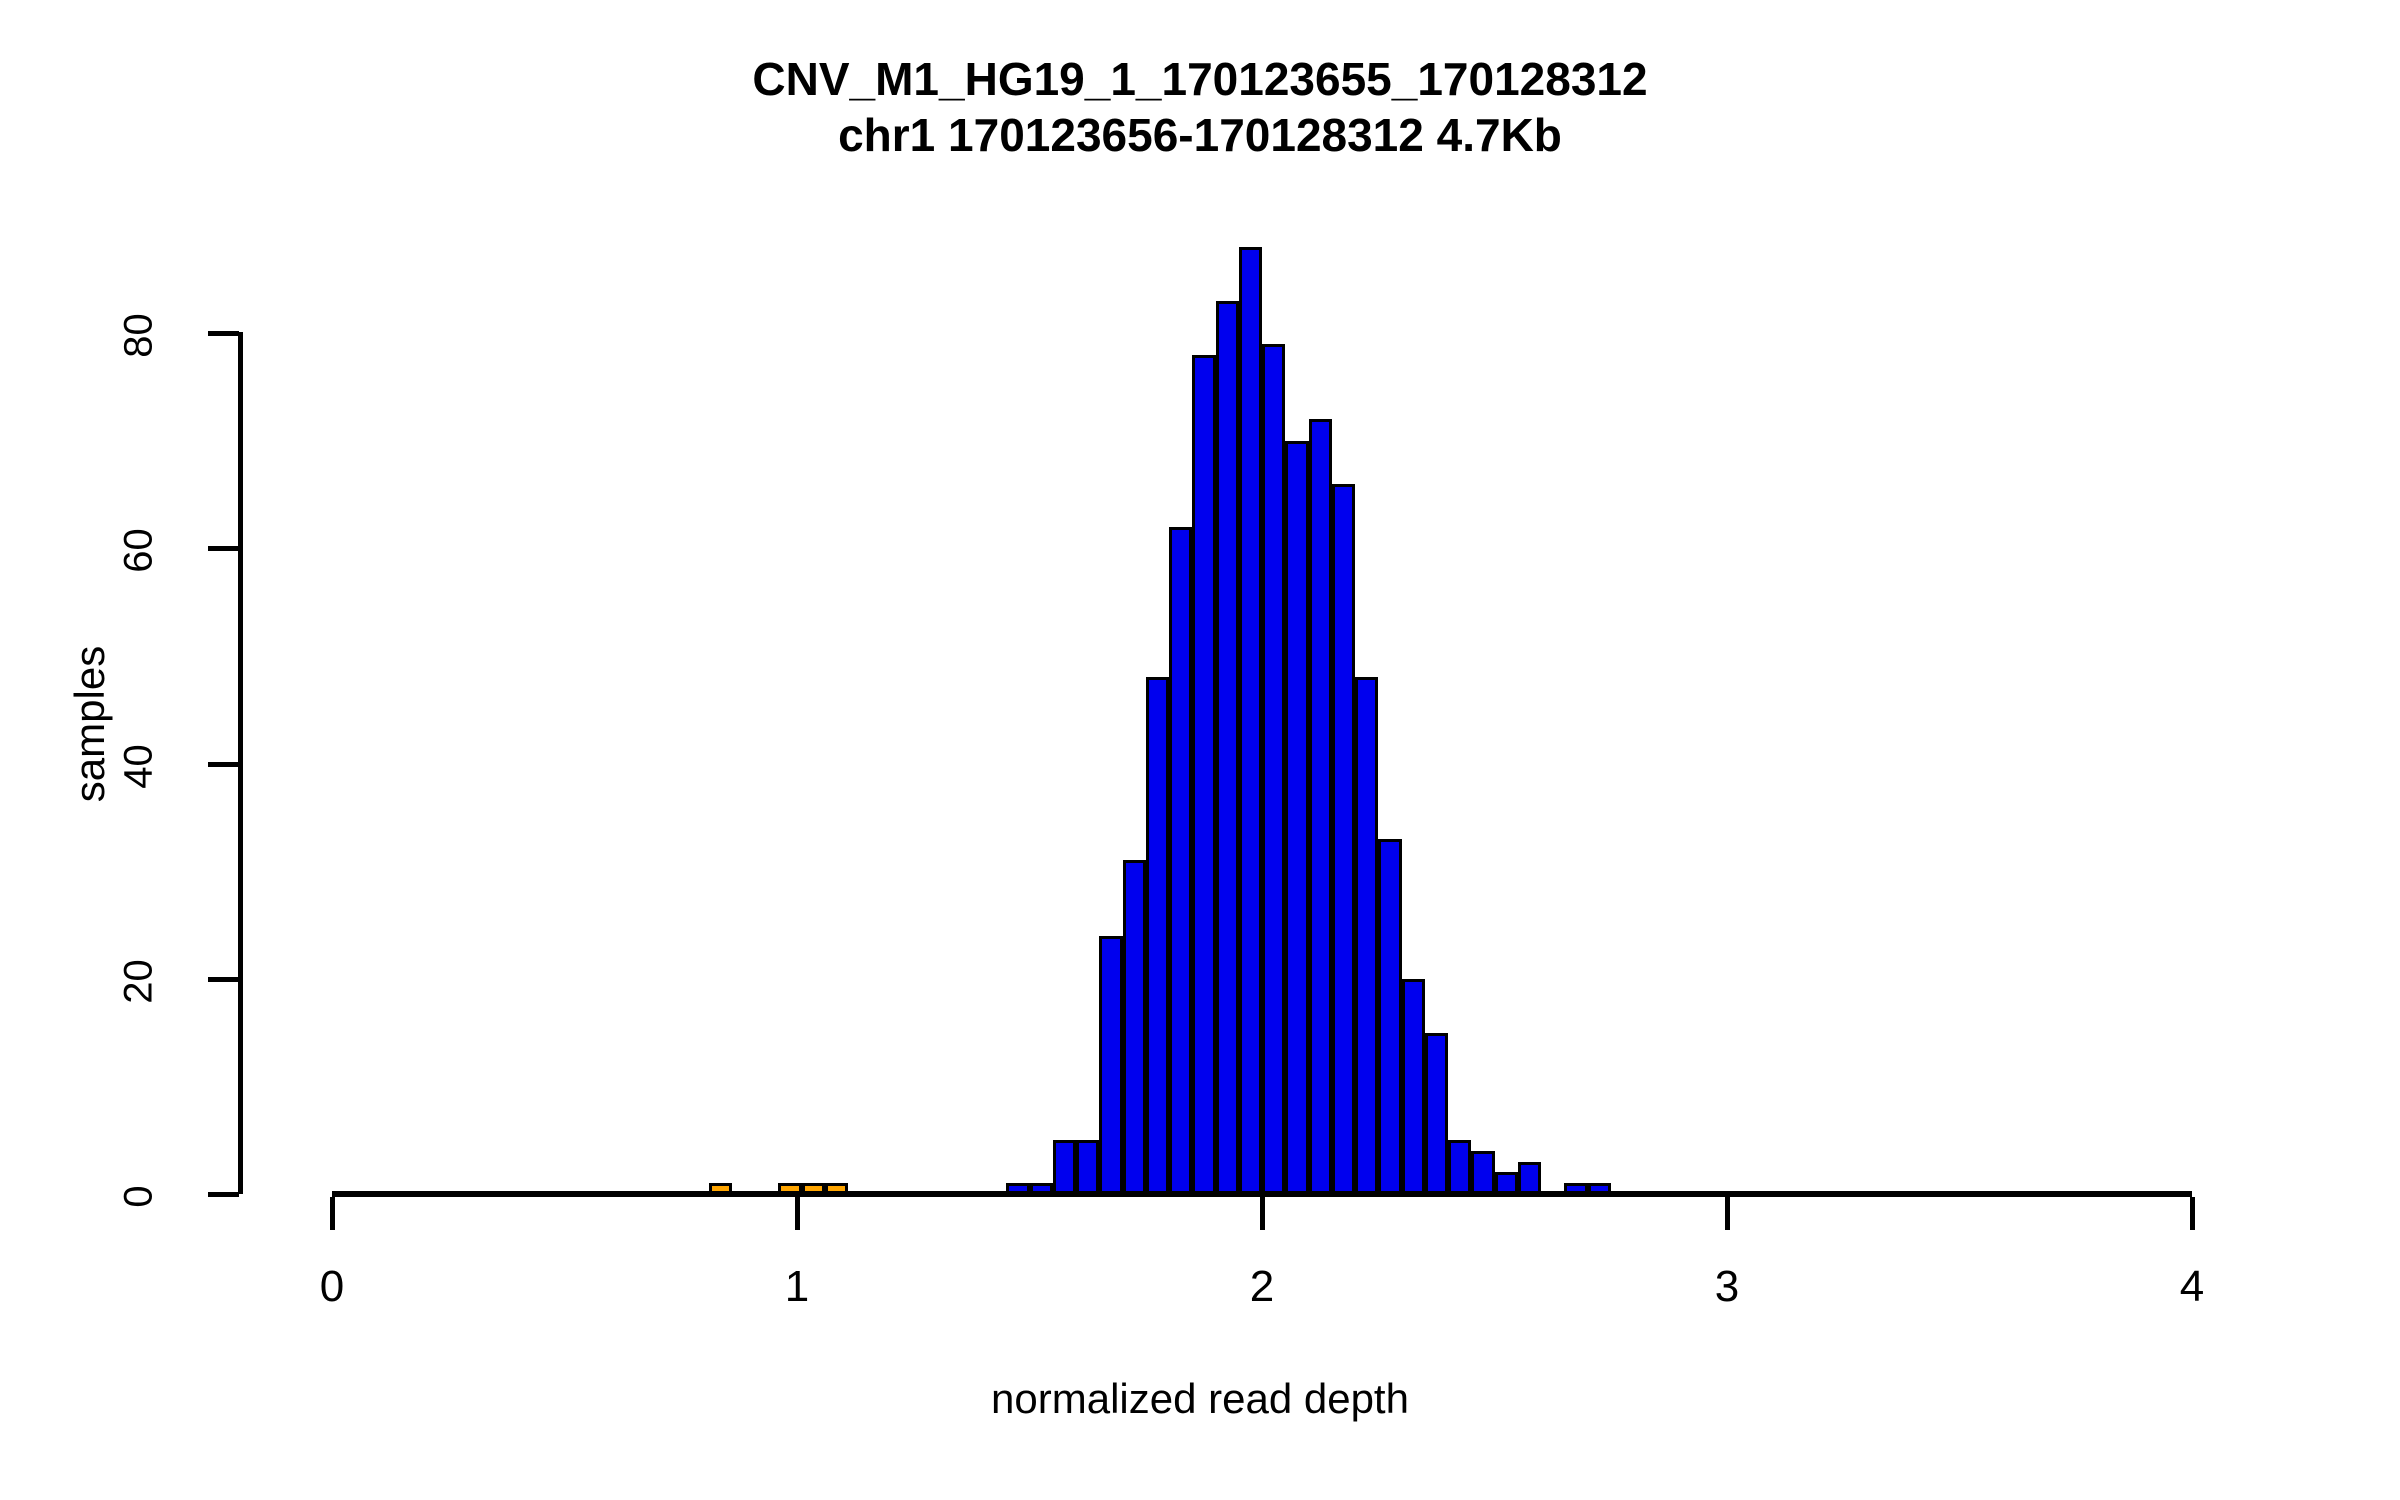 This screenshot has height=1500, width=2400. What do you see at coordinates (1262, 1286) in the screenshot?
I see `x-axis-tick-label: 2` at bounding box center [1262, 1286].